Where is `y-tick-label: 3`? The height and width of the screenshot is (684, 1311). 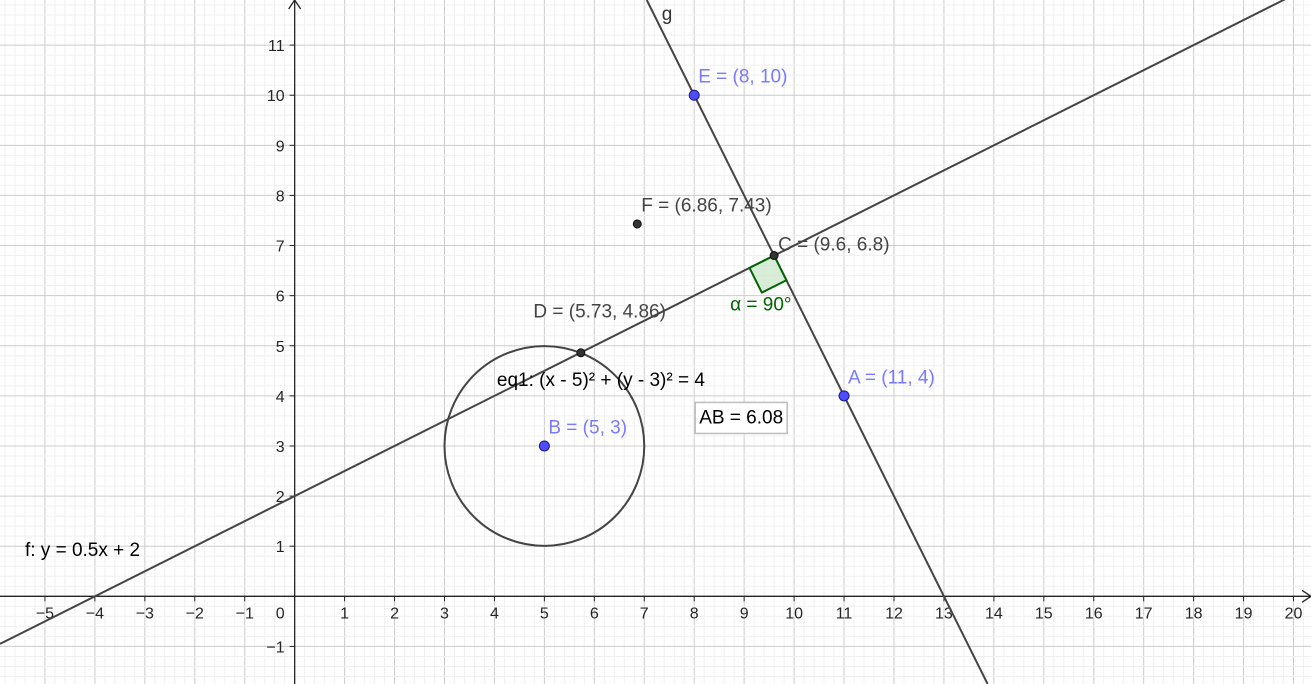 y-tick-label: 3 is located at coordinates (280, 447).